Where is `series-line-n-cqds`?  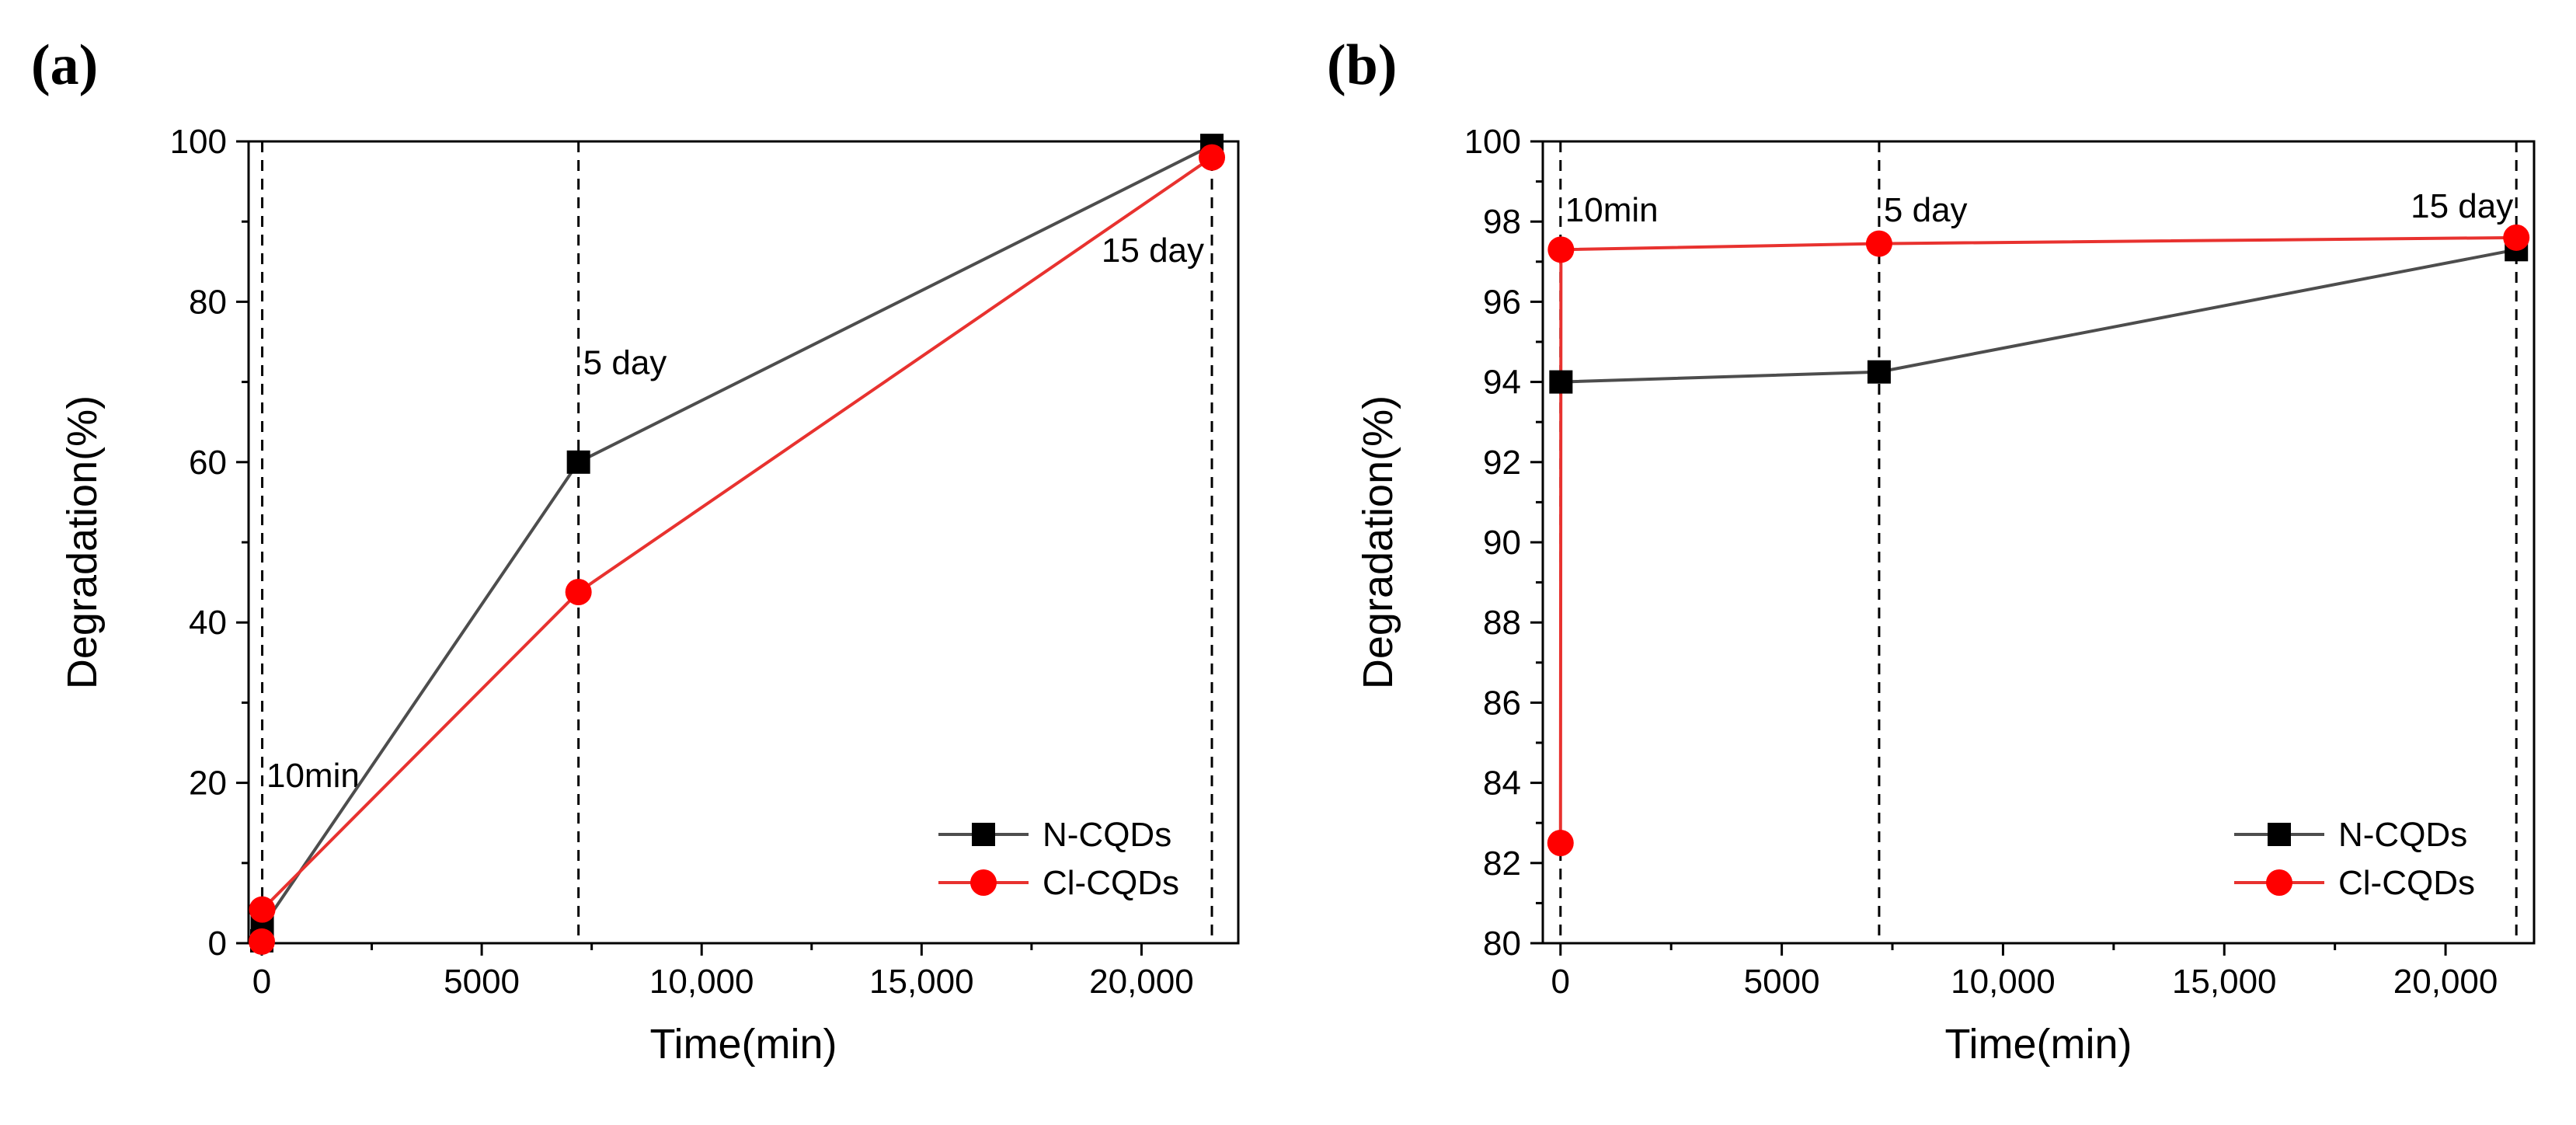 series-line-n-cqds is located at coordinates (2039, 316).